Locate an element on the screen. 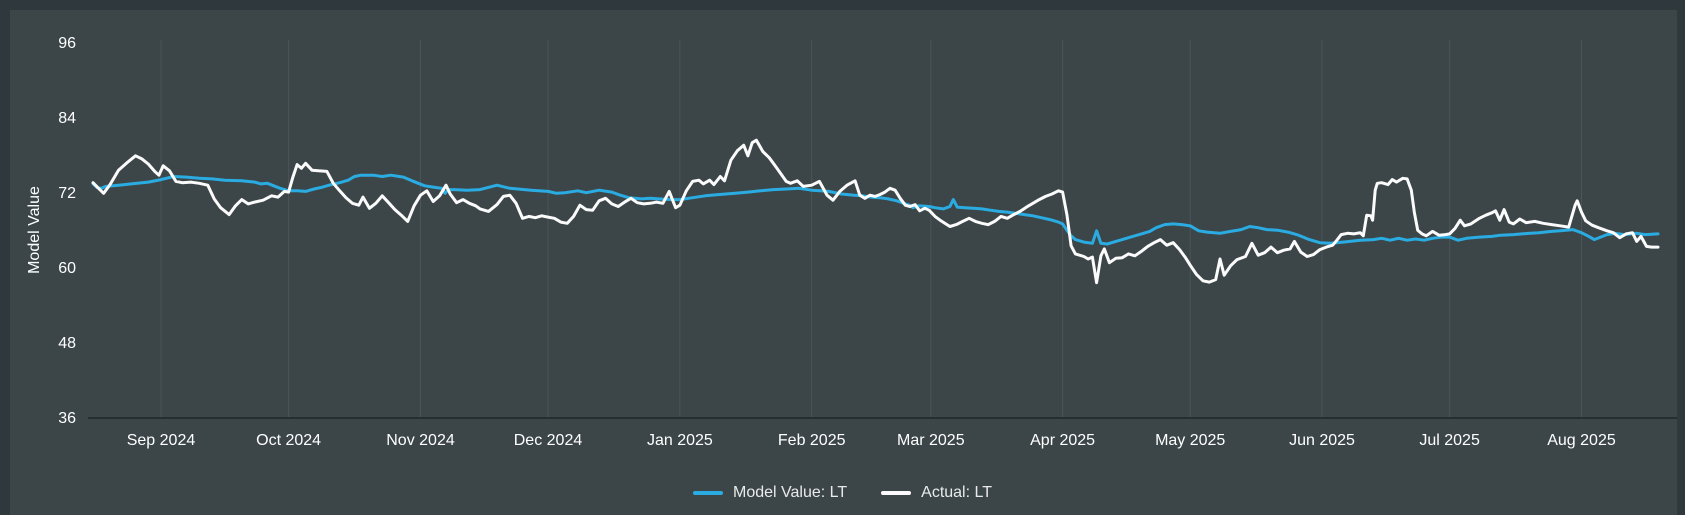  x-tick-label: May 2025 is located at coordinates (1190, 440).